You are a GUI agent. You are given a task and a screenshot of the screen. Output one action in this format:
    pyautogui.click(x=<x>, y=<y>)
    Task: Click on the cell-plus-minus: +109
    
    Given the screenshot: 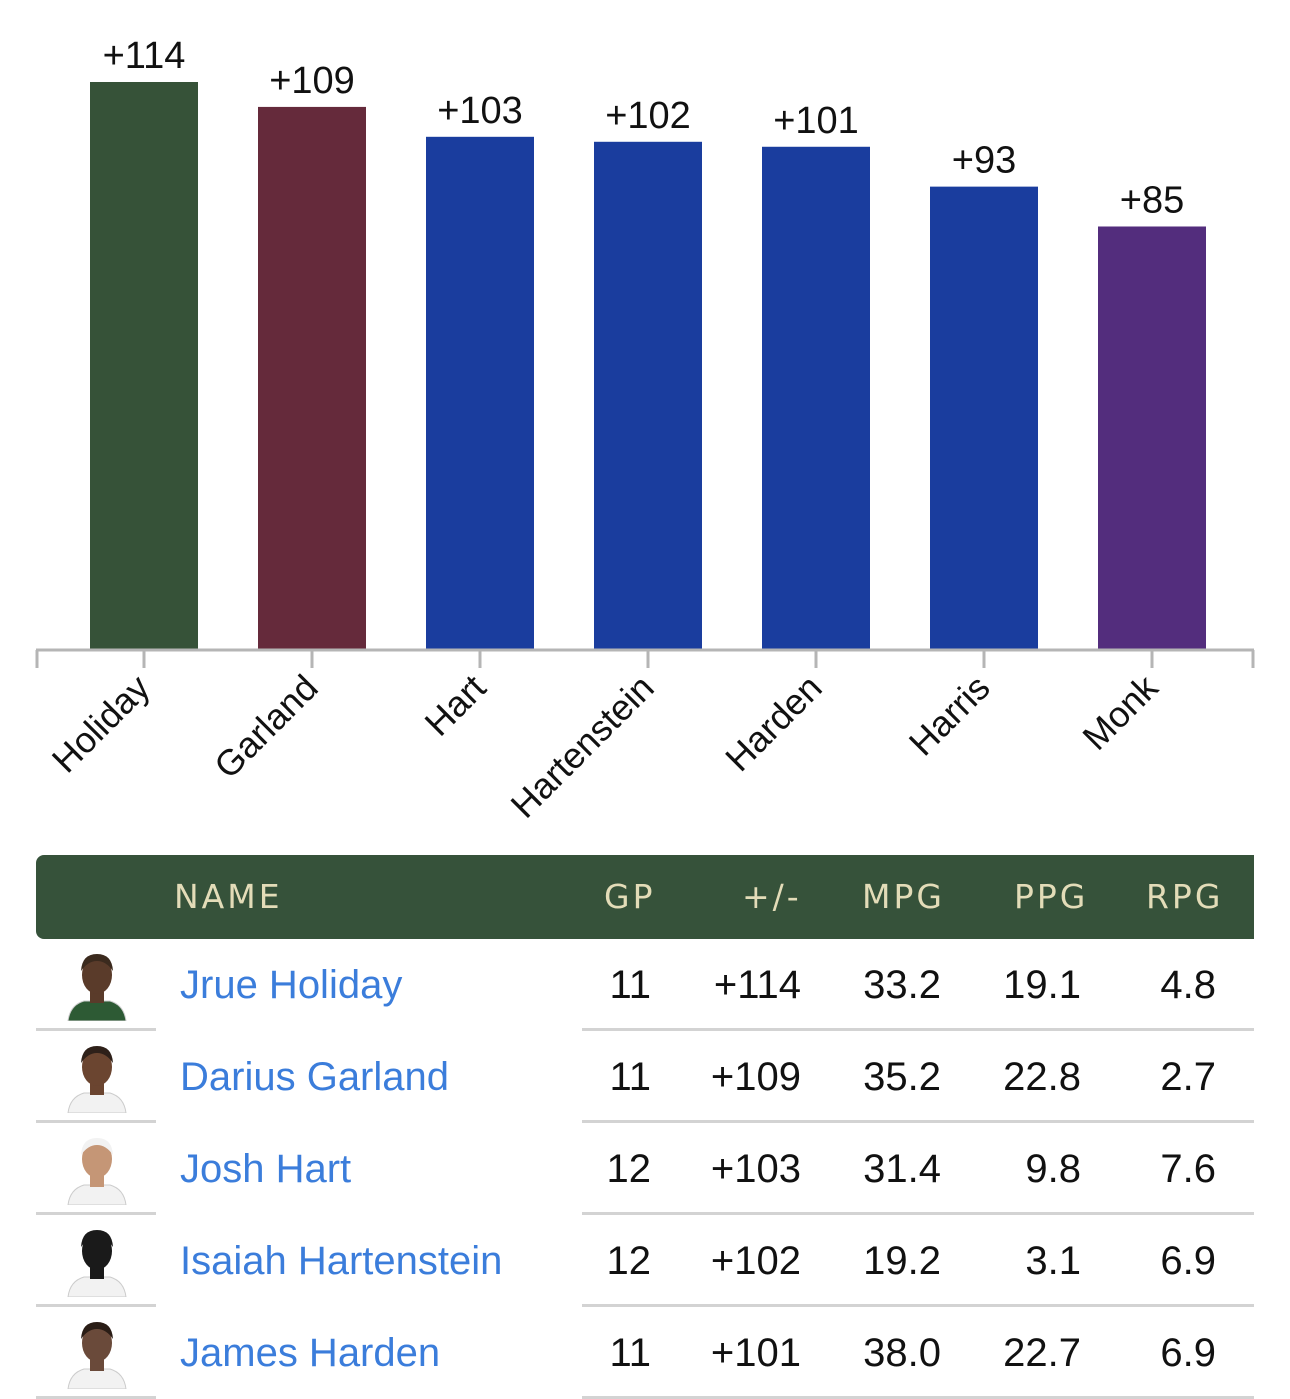 What is the action you would take?
    pyautogui.click(x=755, y=1077)
    